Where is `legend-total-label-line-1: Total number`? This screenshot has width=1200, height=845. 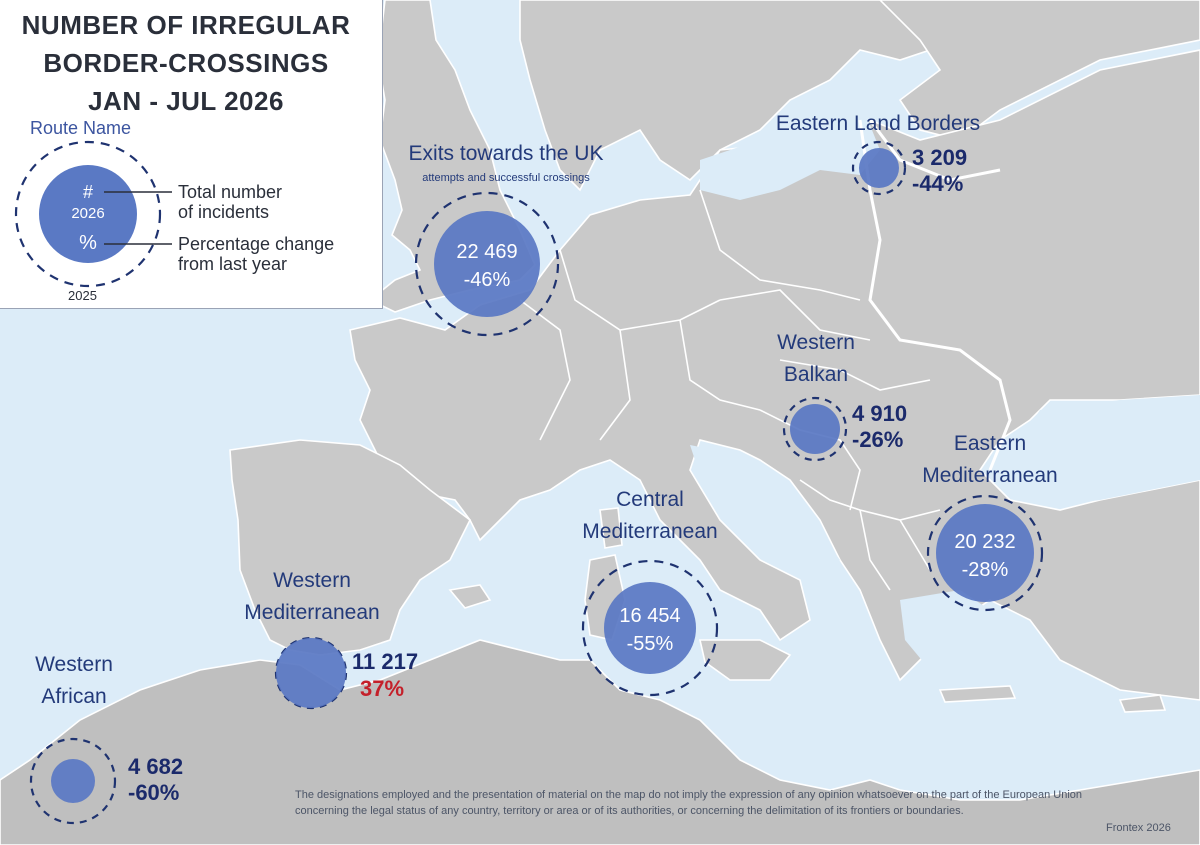 legend-total-label-line-1: Total number is located at coordinates (230, 192).